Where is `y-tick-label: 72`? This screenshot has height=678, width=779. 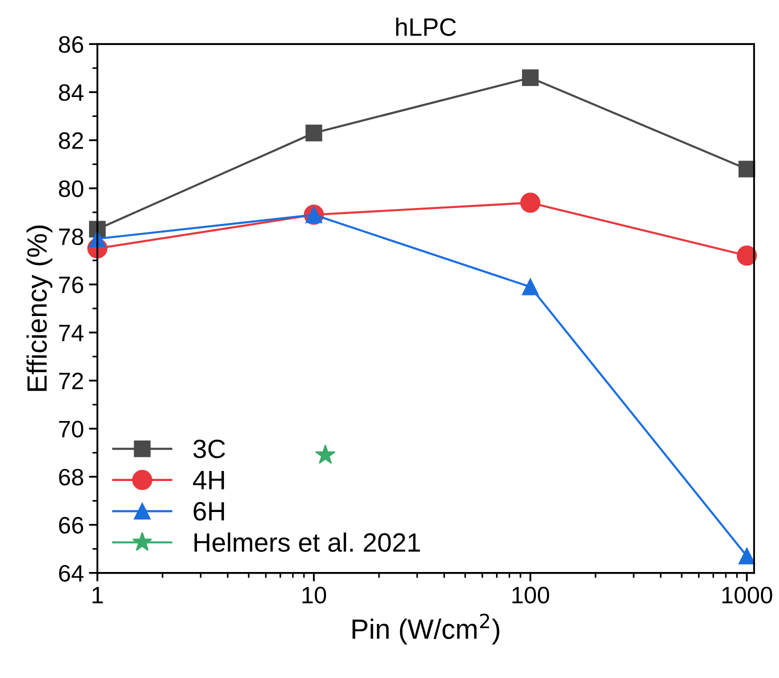 y-tick-label: 72 is located at coordinates (71, 381).